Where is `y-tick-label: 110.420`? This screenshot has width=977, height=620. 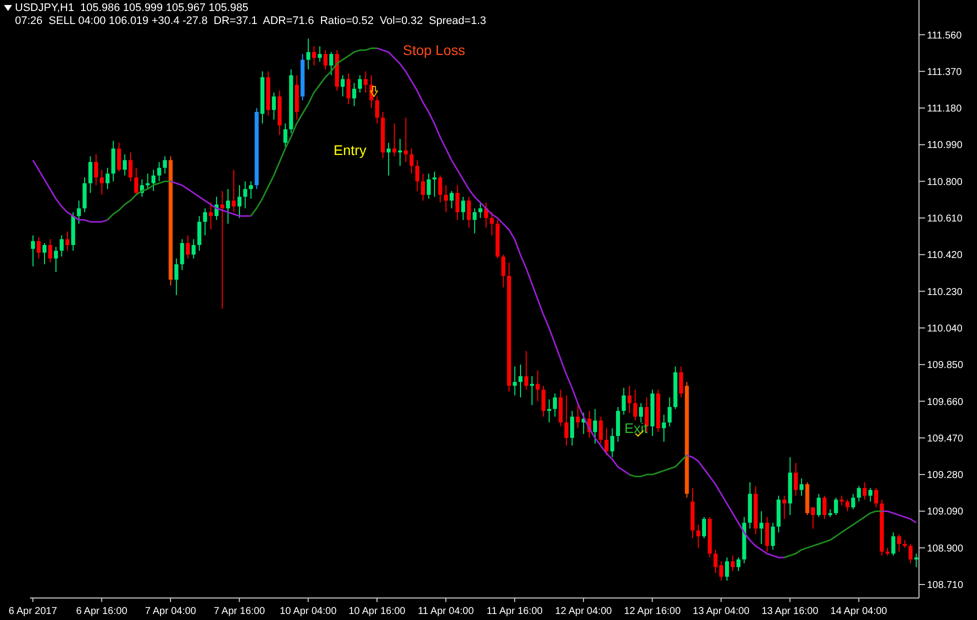
y-tick-label: 110.420 is located at coordinates (945, 256).